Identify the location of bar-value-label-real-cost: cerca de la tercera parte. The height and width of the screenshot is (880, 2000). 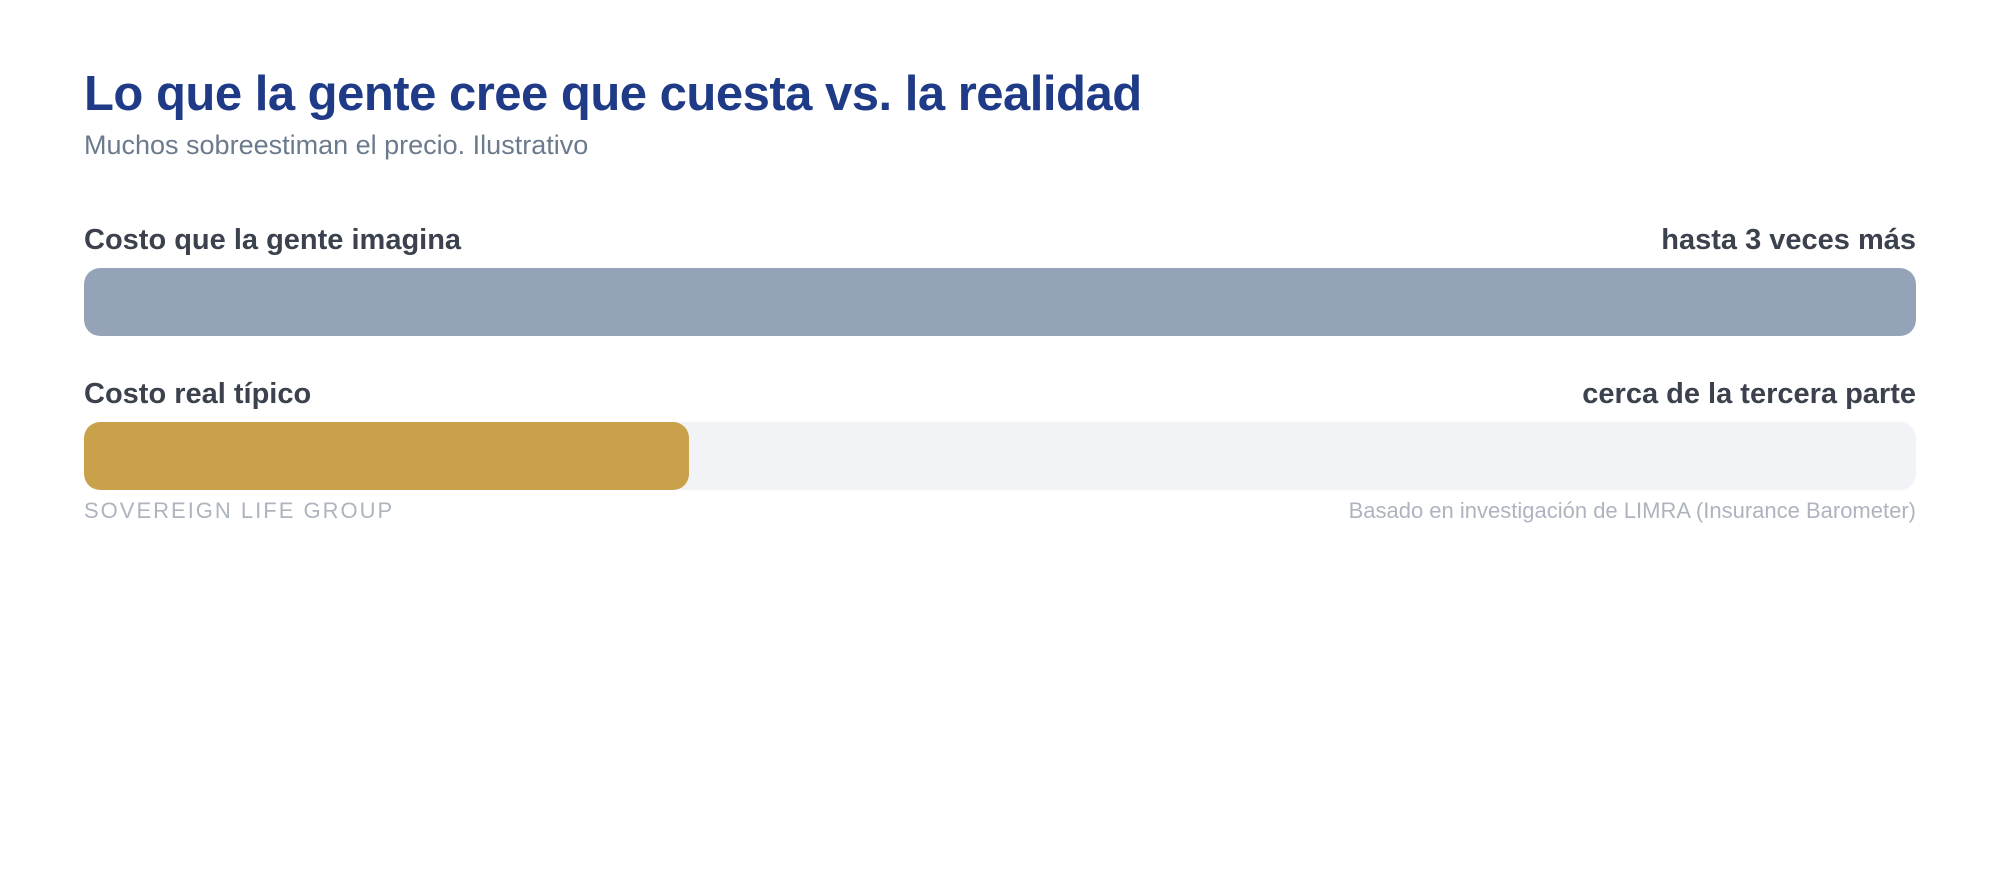
(1749, 394).